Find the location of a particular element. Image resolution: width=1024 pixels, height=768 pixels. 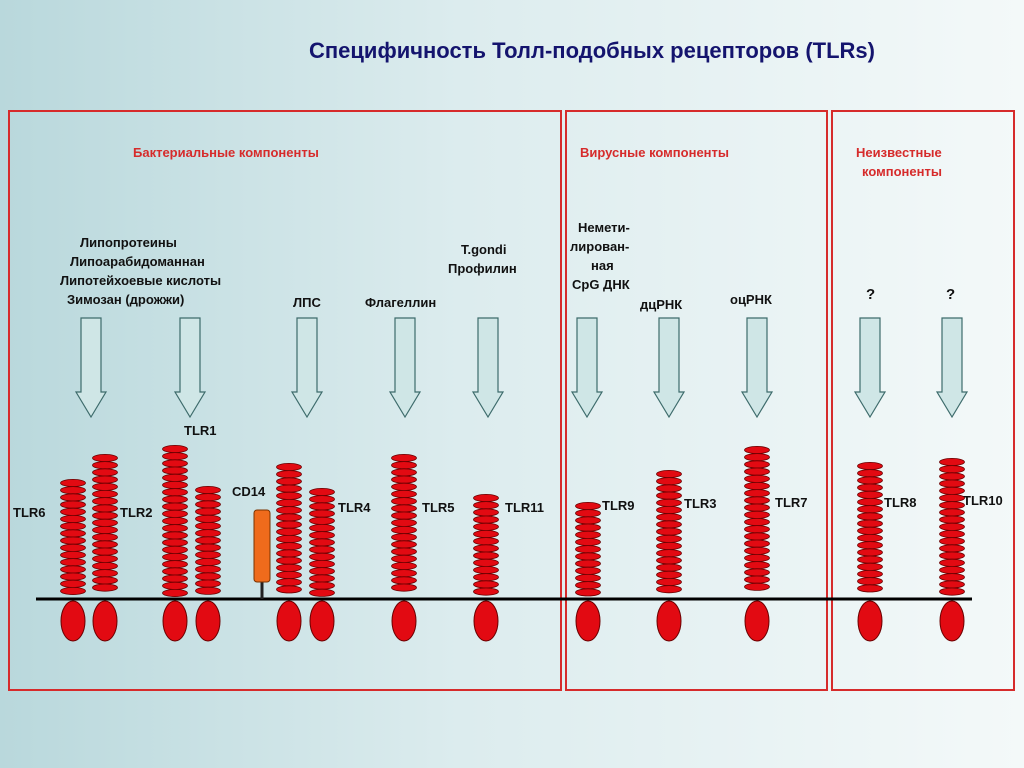

label-tlr3: TLR3 is located at coordinates (700, 503).